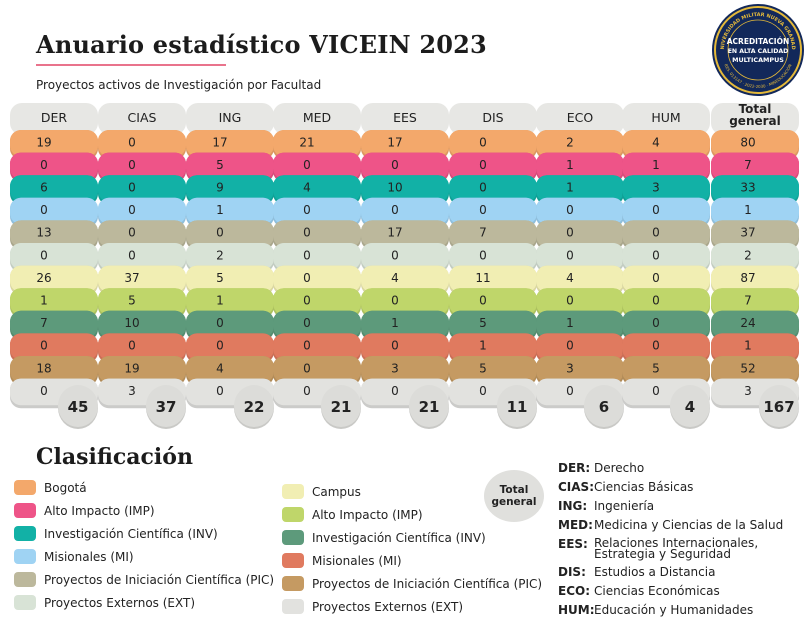  I want to click on column-header-label: ECO, so click(580, 117).